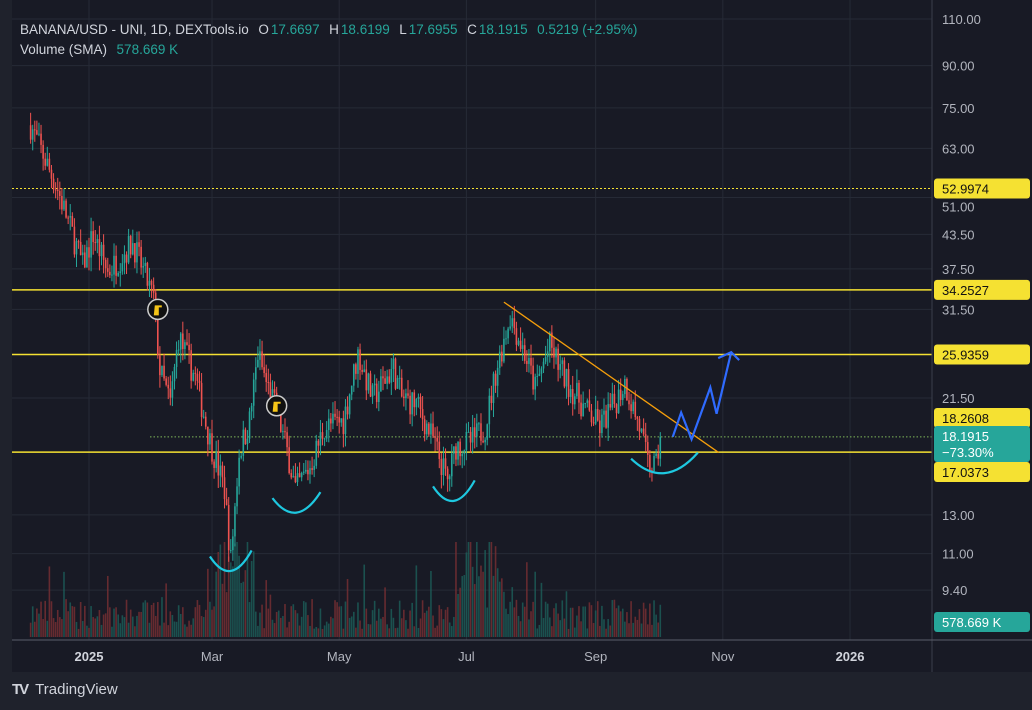  I want to click on tradingview-logo: TV TradingView, so click(65, 689).